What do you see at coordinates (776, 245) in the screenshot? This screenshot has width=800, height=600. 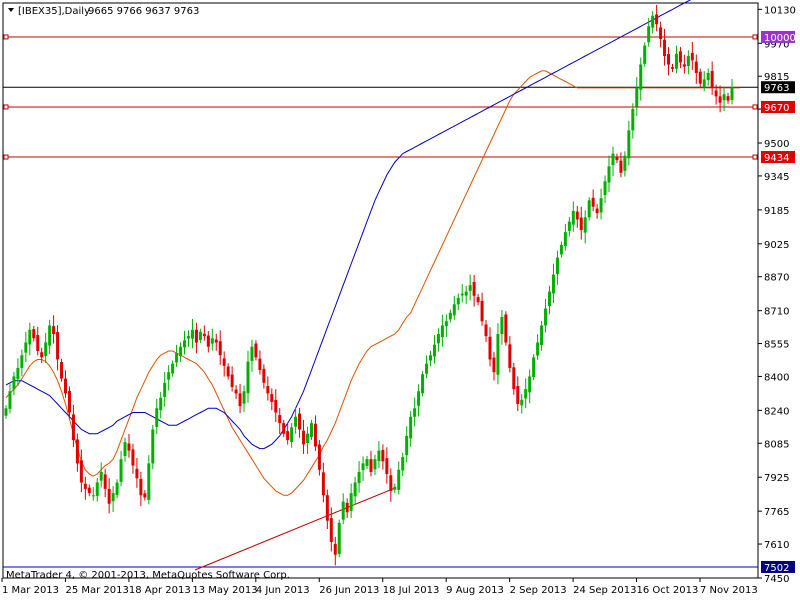 I see `y-tick-label: 9025` at bounding box center [776, 245].